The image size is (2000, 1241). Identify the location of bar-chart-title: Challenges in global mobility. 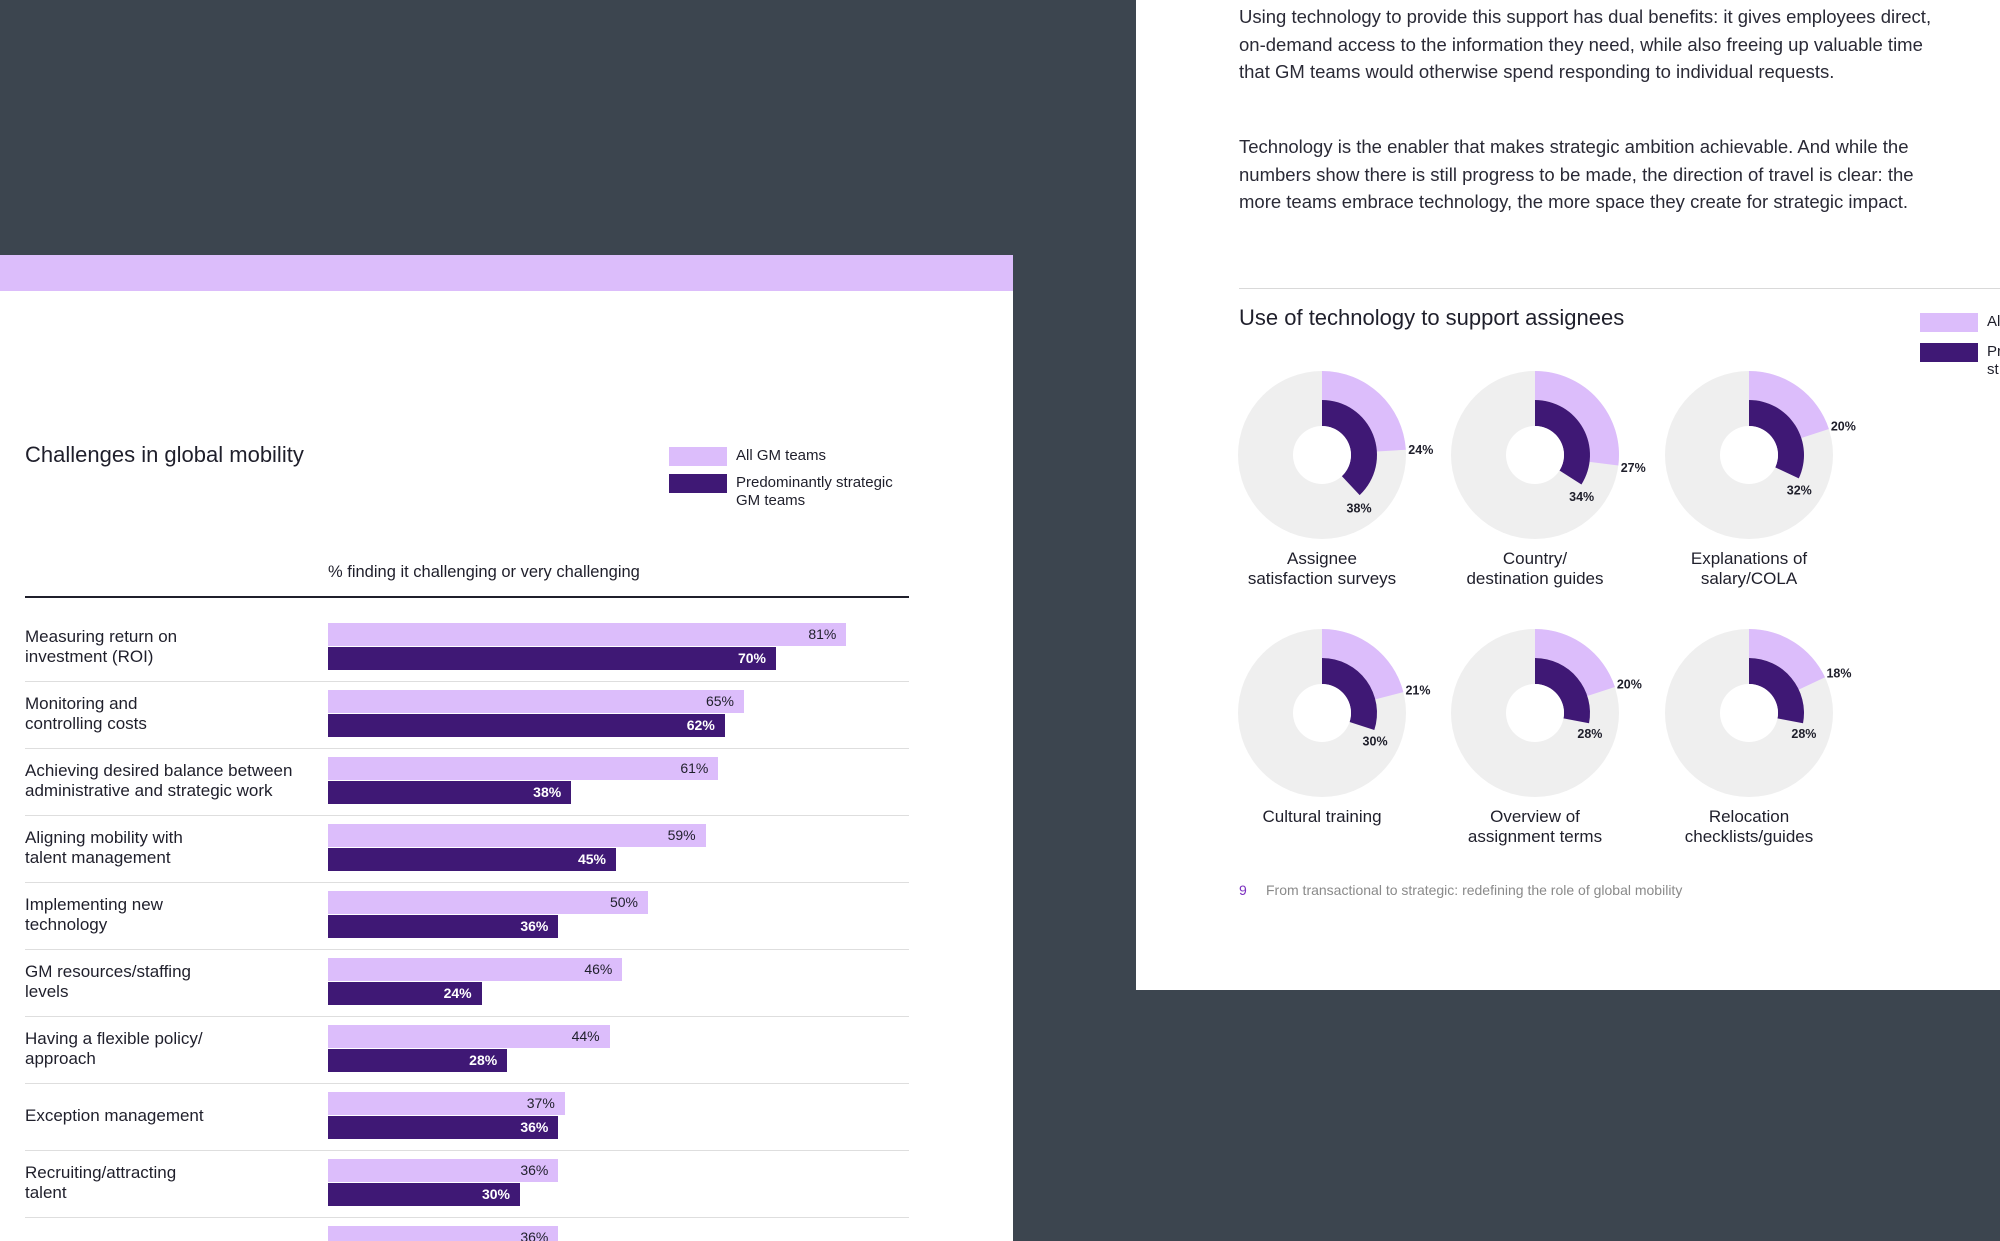
(164, 454).